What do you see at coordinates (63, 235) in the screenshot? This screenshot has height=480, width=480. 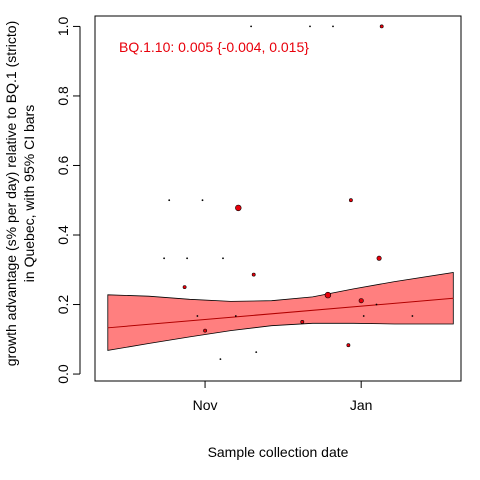 I see `y-tick-label-2: 0.4` at bounding box center [63, 235].